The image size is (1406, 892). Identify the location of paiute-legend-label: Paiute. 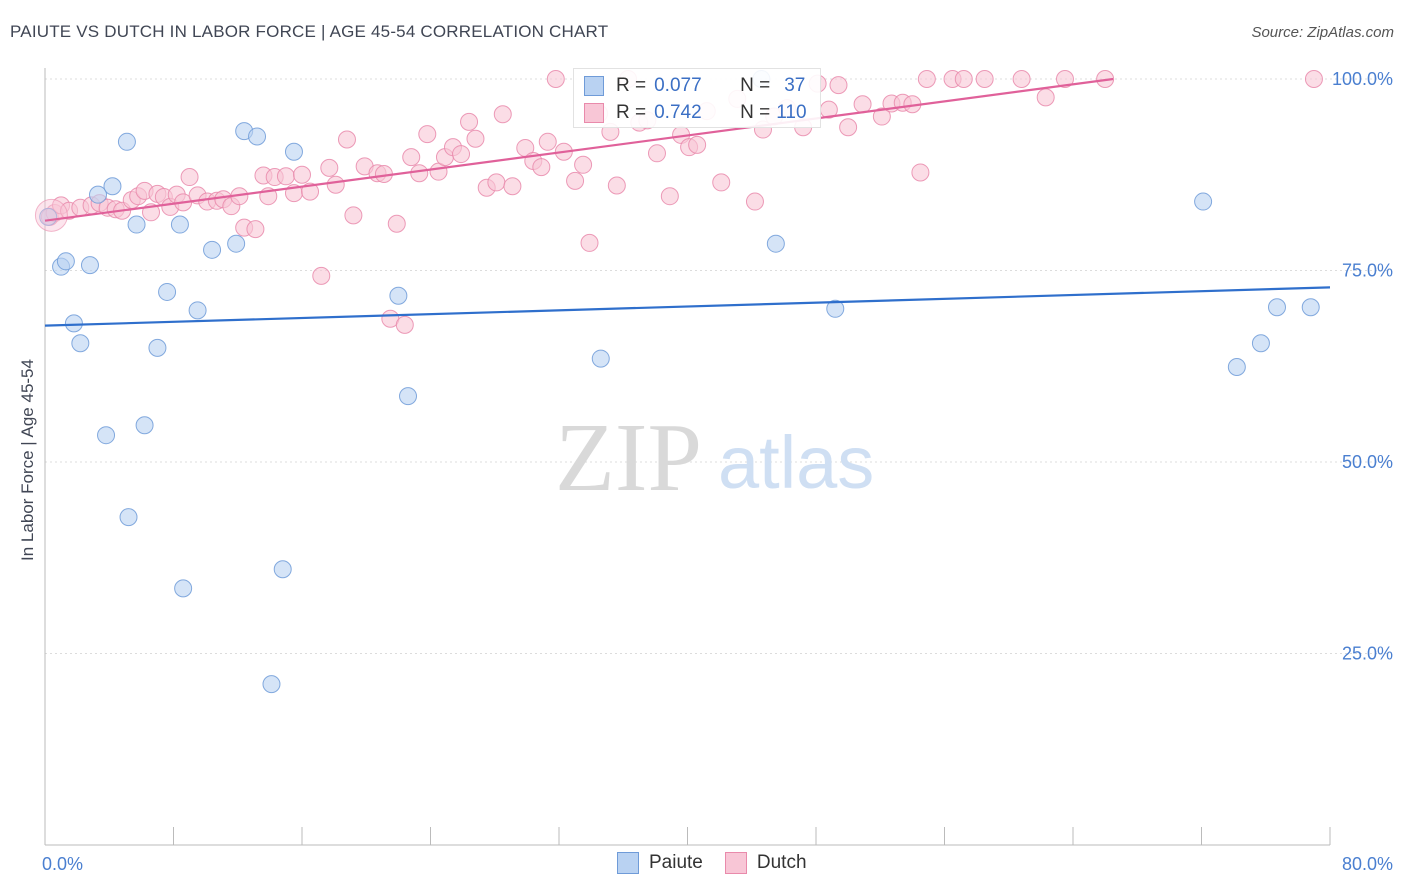
(676, 862).